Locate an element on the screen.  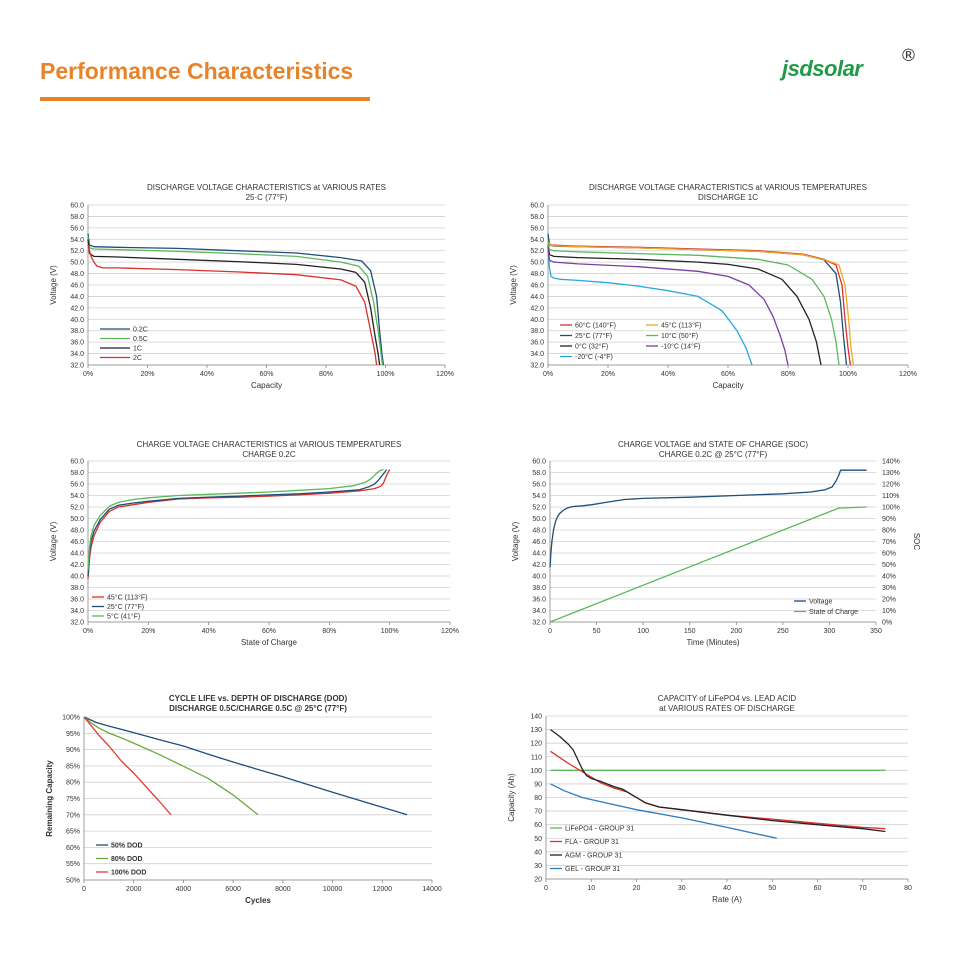
y-tick-label: 30 is located at coordinates (538, 866).